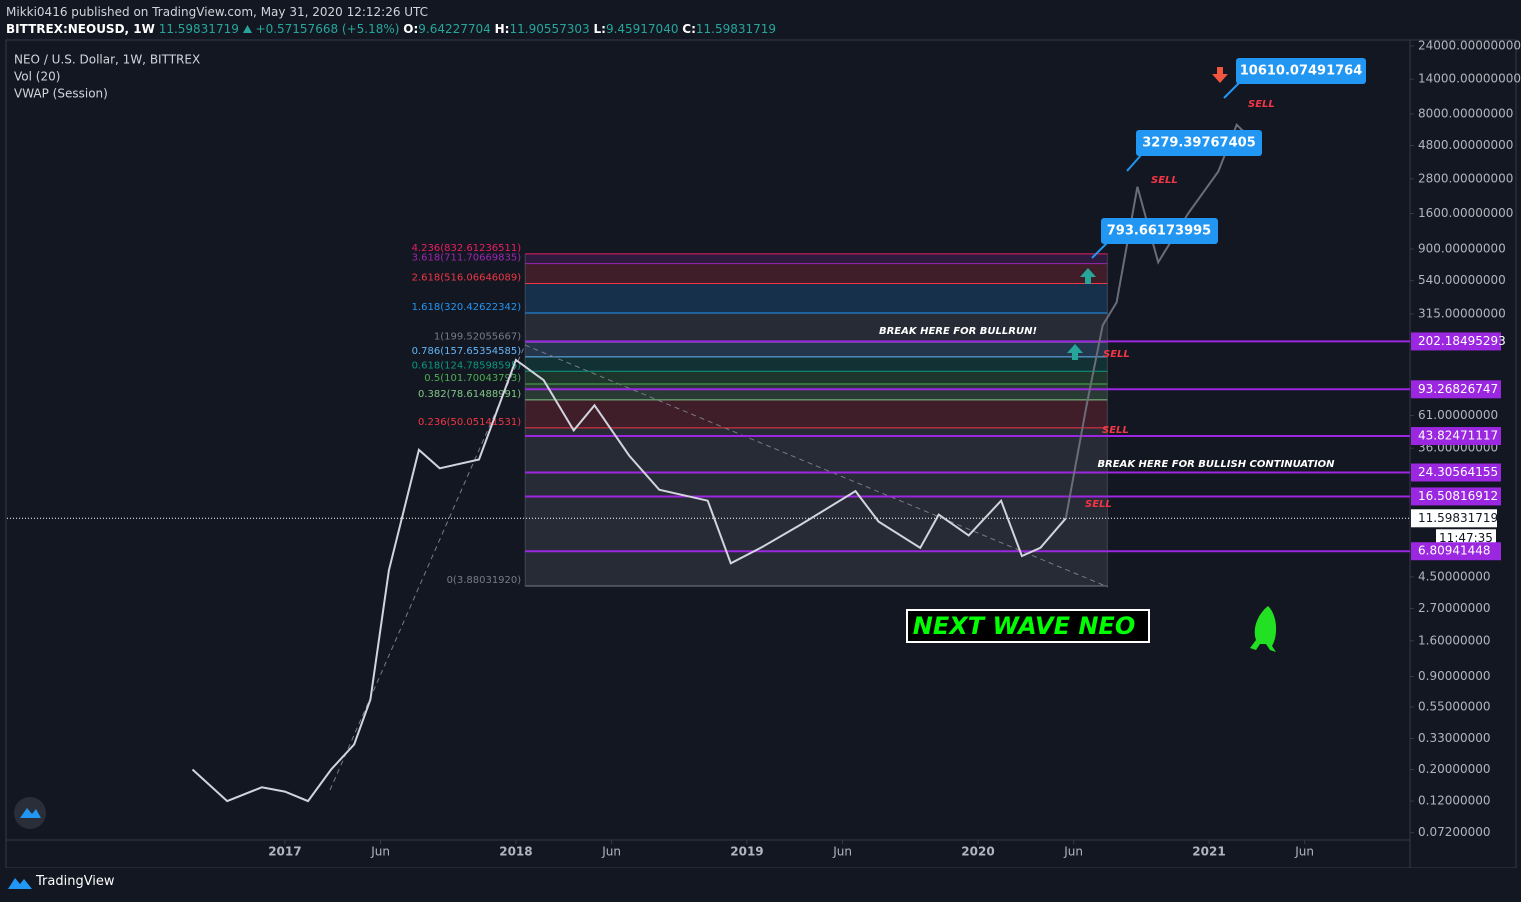 Image resolution: width=1521 pixels, height=902 pixels. Describe the element at coordinates (1458, 415) in the screenshot. I see `y-tick-label: 61.00000000` at that location.